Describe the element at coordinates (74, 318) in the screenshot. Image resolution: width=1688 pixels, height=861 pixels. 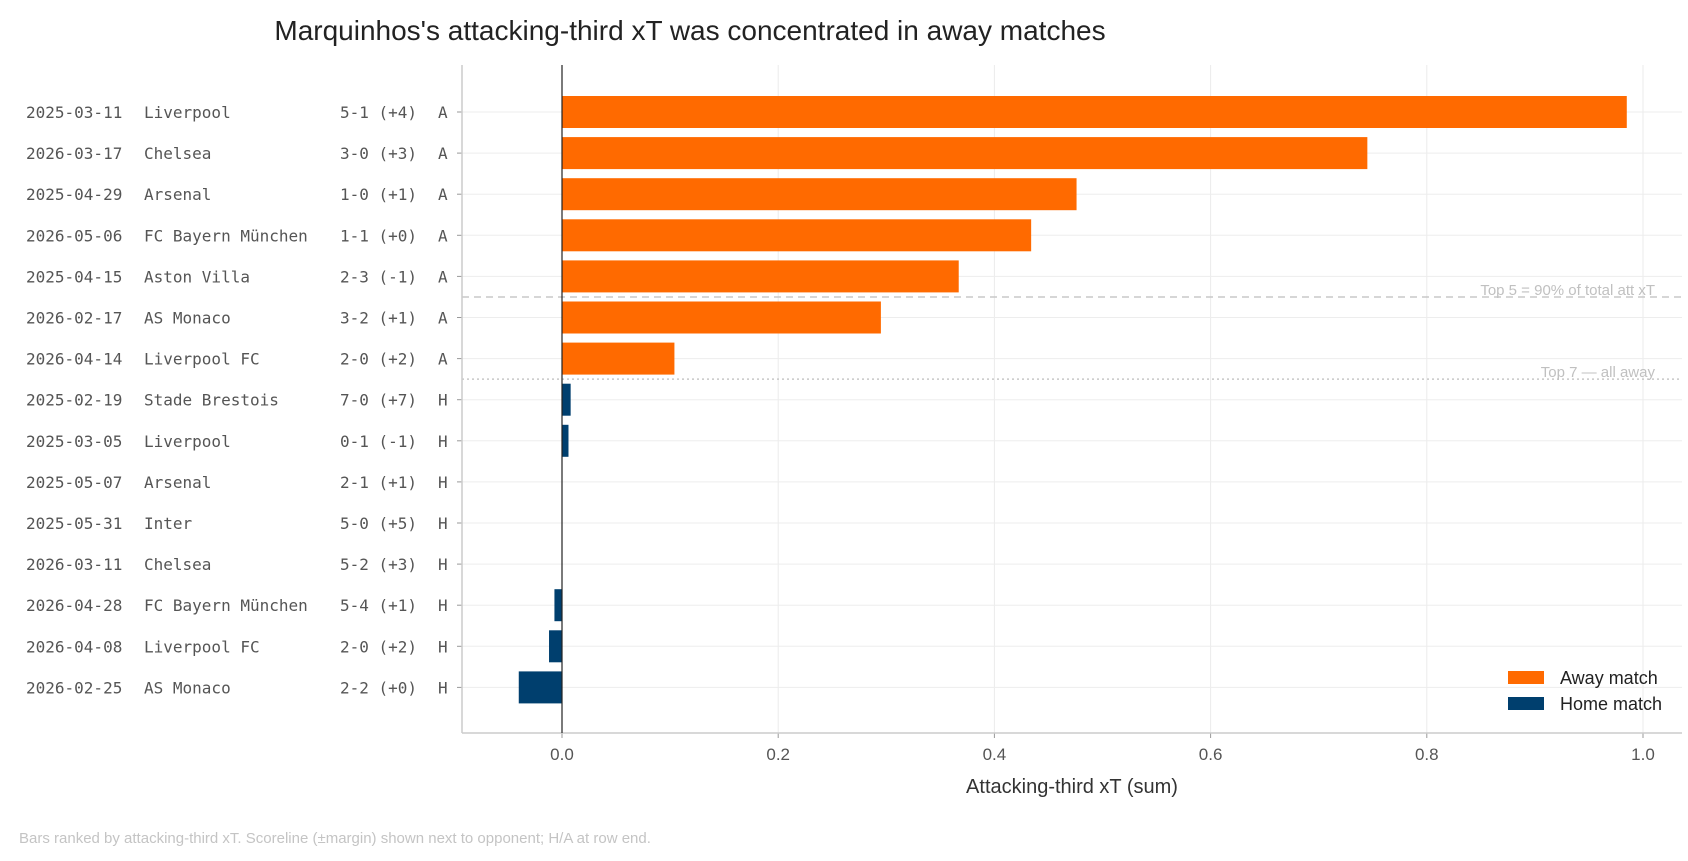
I see `row-date-label: 2026-02-17` at that location.